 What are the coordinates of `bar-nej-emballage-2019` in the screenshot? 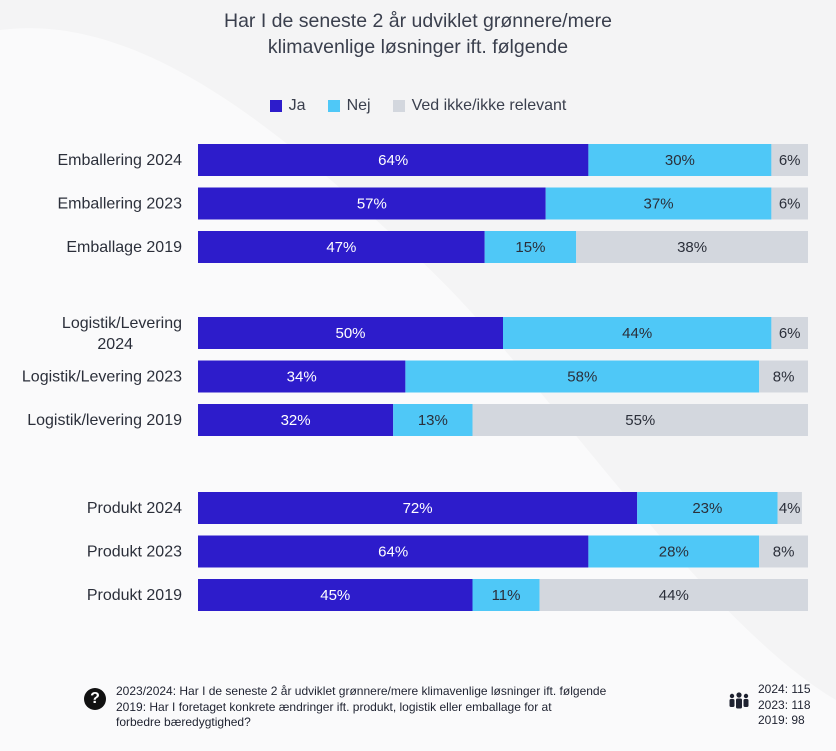 It's located at (530, 247).